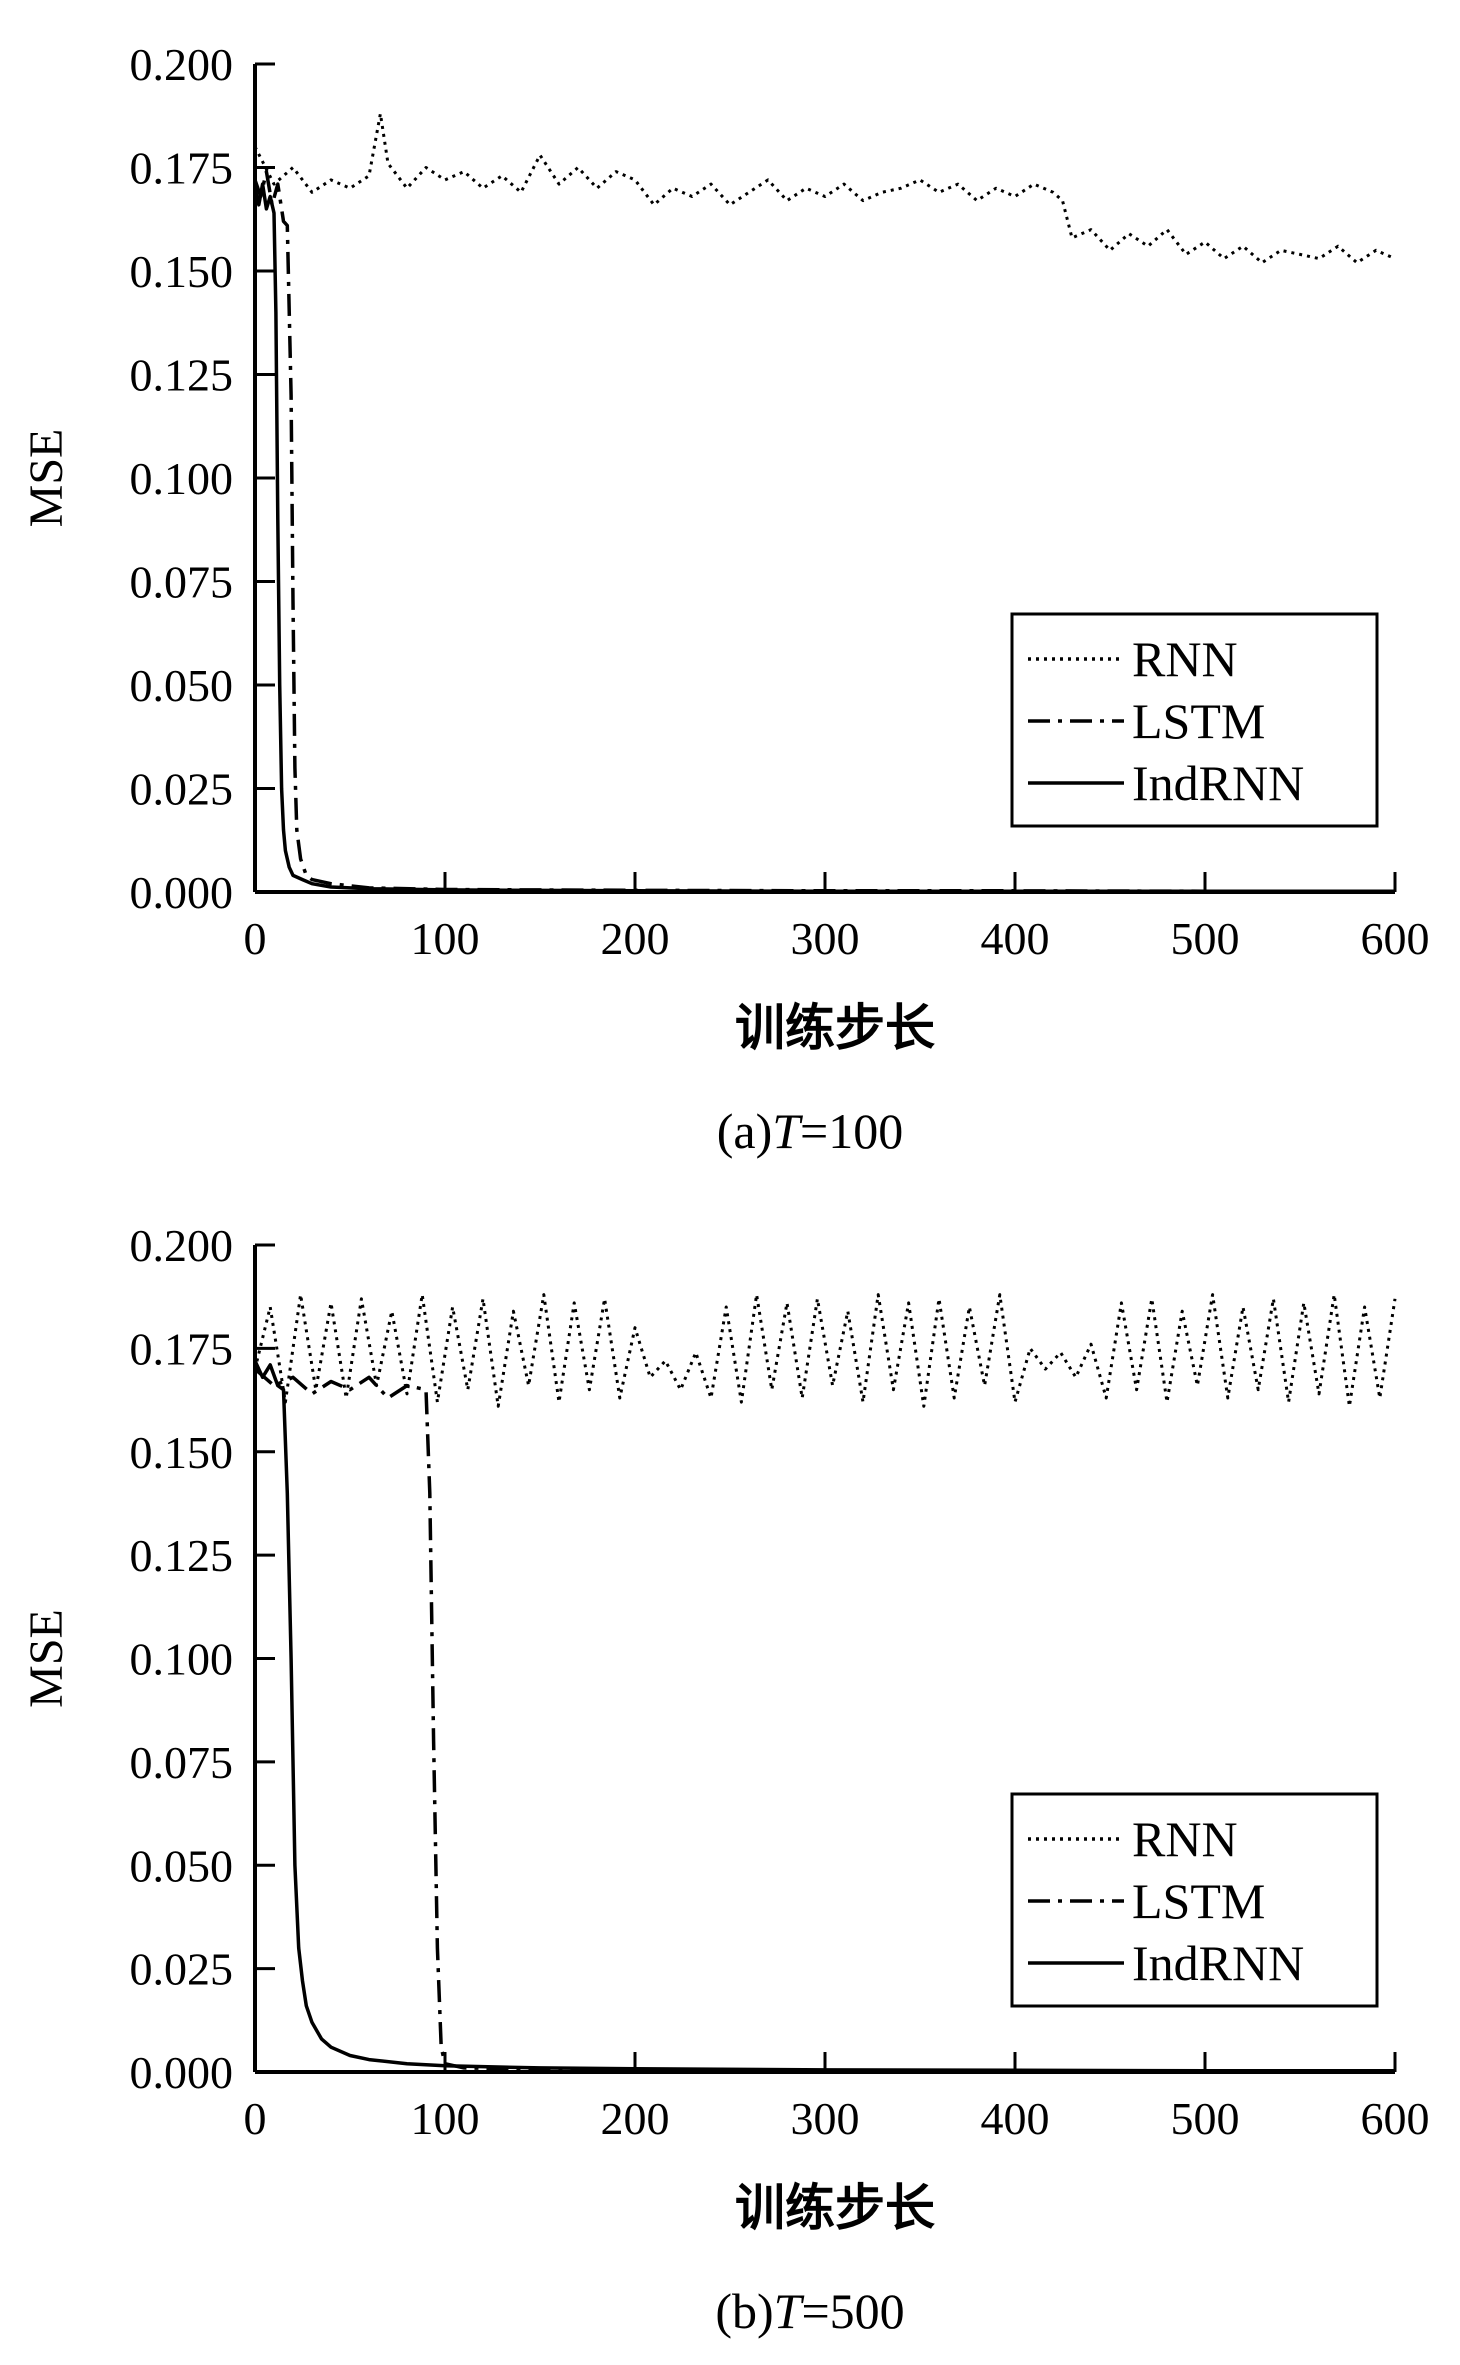 The image size is (1460, 2365). Describe the element at coordinates (810, 1131) in the screenshot. I see `panel-caption: (a)T=100` at that location.